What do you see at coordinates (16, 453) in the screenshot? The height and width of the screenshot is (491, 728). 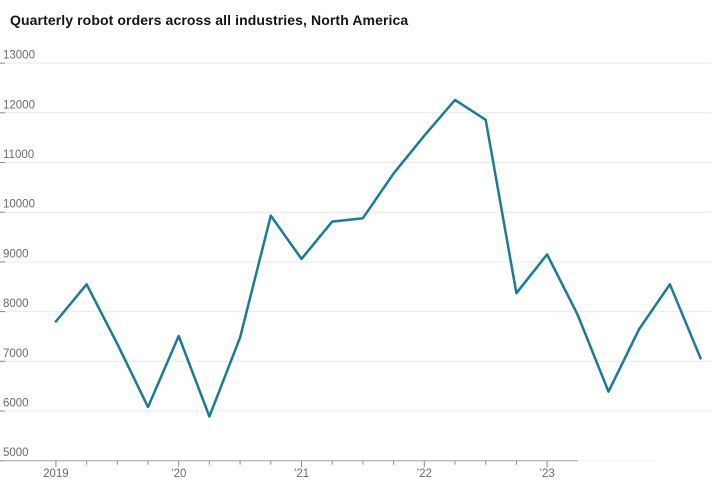 I see `y-axis-tick-label: 5000` at bounding box center [16, 453].